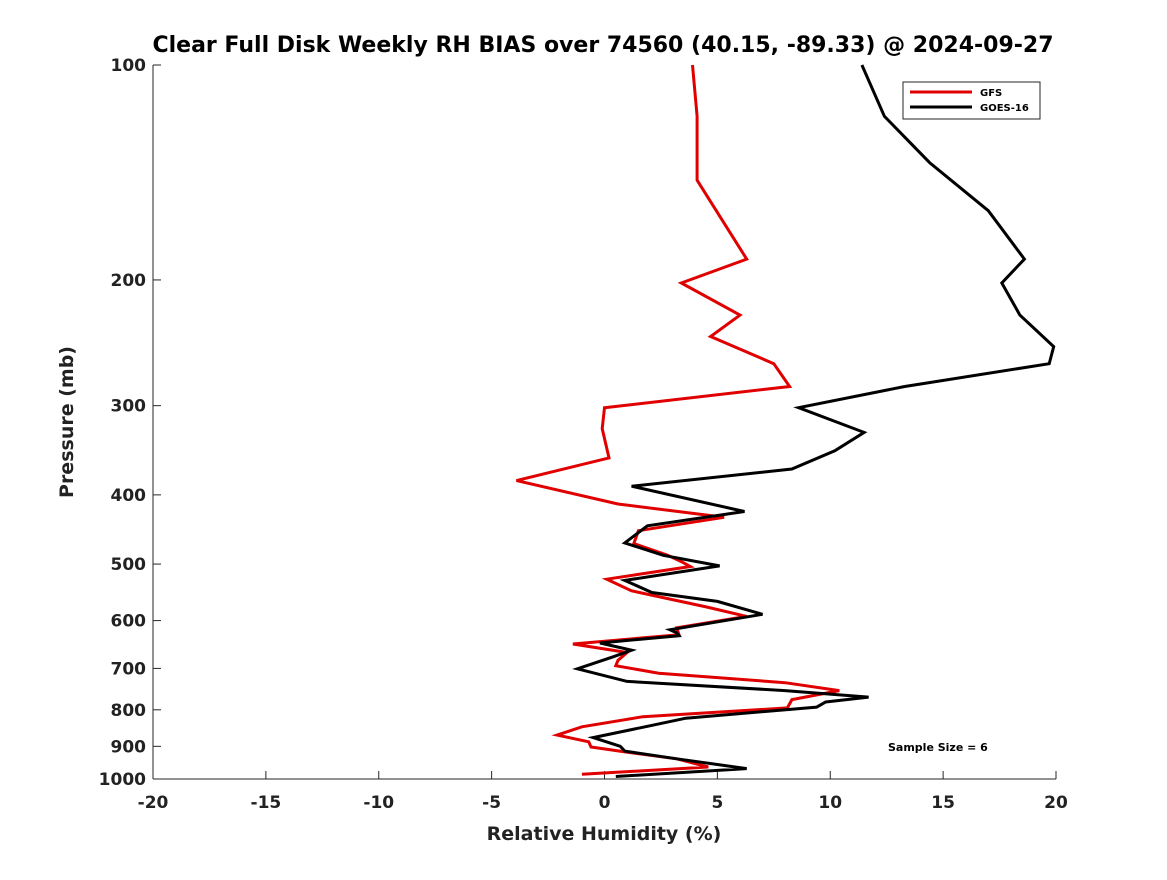 This screenshot has height=880, width=1167. What do you see at coordinates (129, 565) in the screenshot?
I see `y-tick-label: 500` at bounding box center [129, 565].